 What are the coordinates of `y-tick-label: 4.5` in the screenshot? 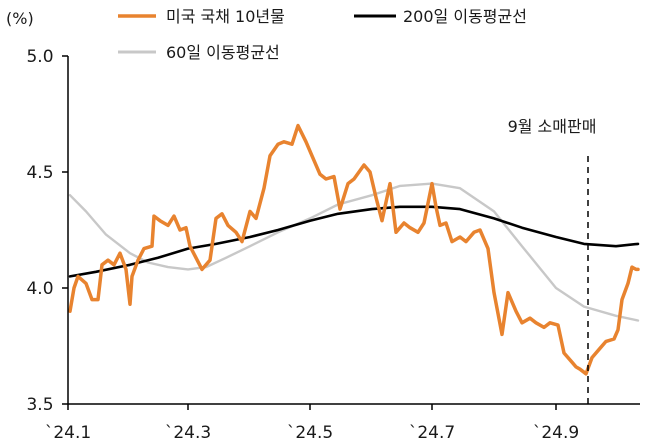 It's located at (39, 173).